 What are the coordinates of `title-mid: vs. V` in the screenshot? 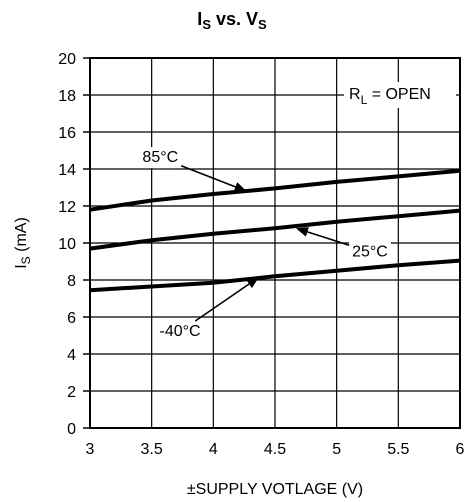 It's located at (234, 19).